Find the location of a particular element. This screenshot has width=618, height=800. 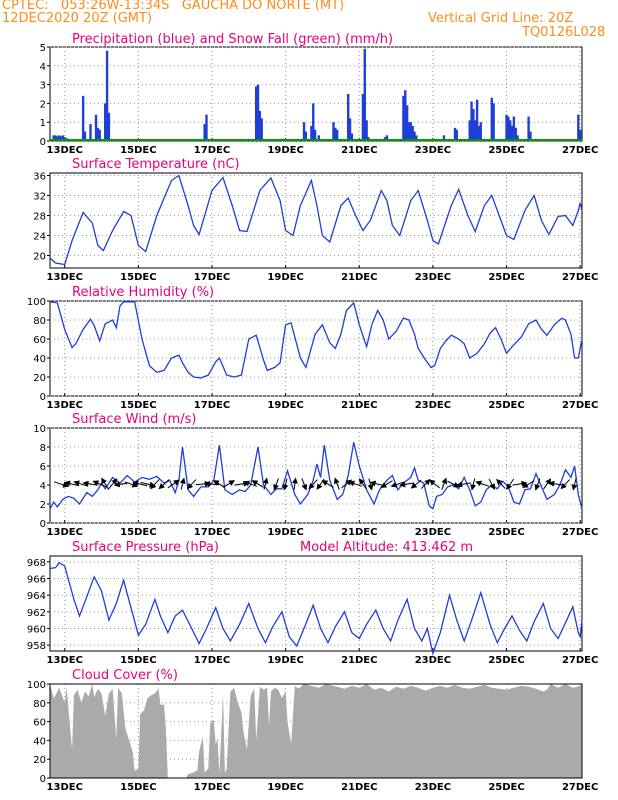

temp-ytick-label: 24 is located at coordinates (39, 237).